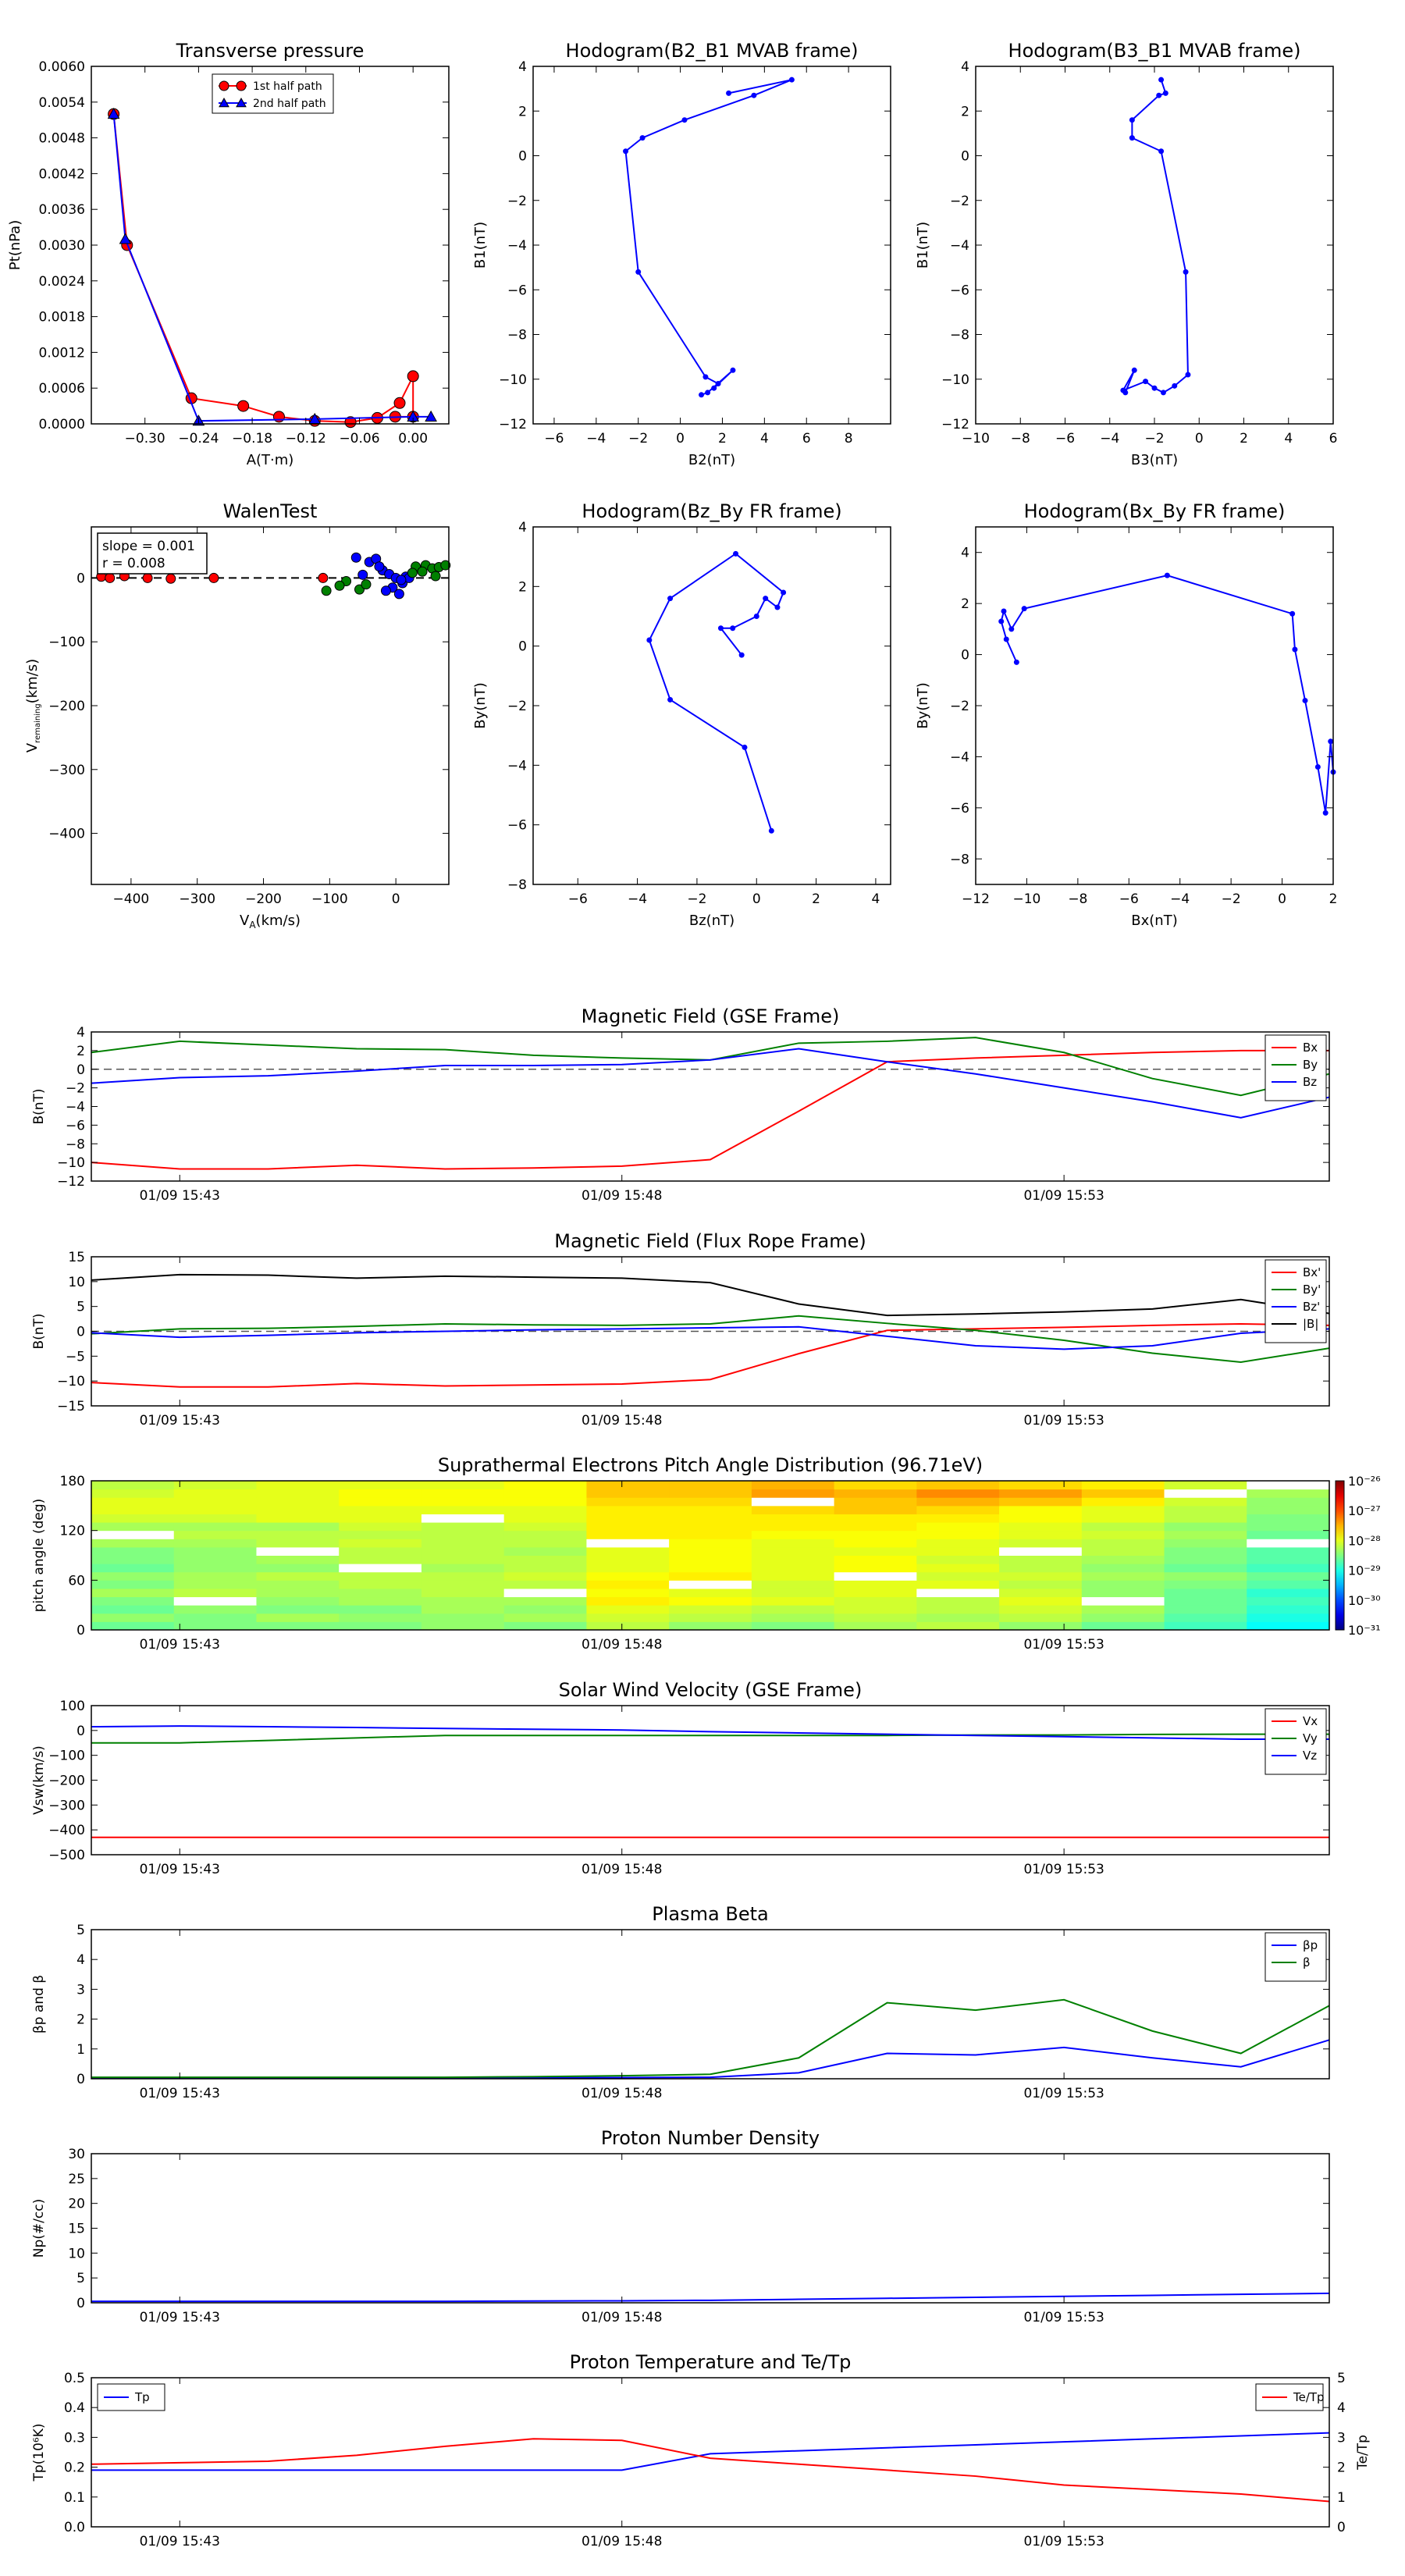  What do you see at coordinates (716, 692) in the screenshot?
I see `h3-series-line` at bounding box center [716, 692].